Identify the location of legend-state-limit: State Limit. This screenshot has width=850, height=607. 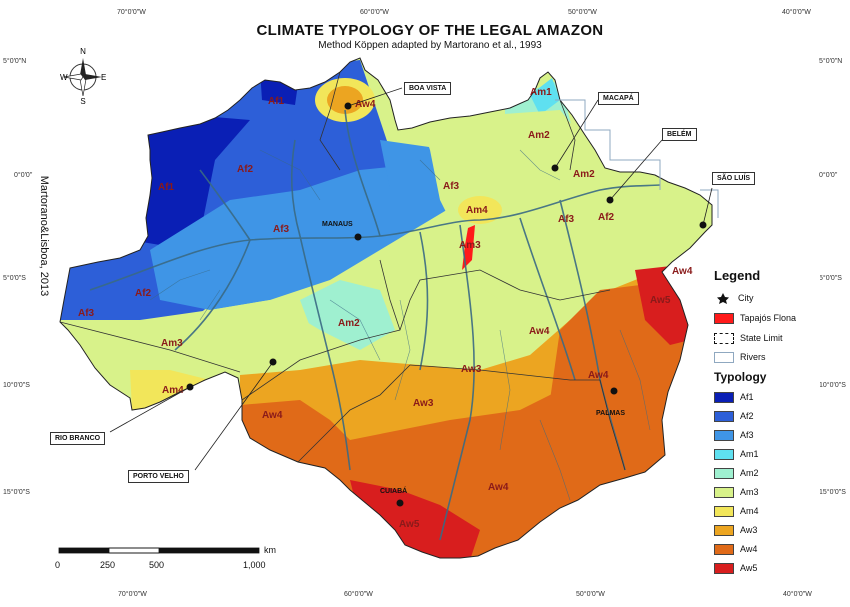
(748, 338).